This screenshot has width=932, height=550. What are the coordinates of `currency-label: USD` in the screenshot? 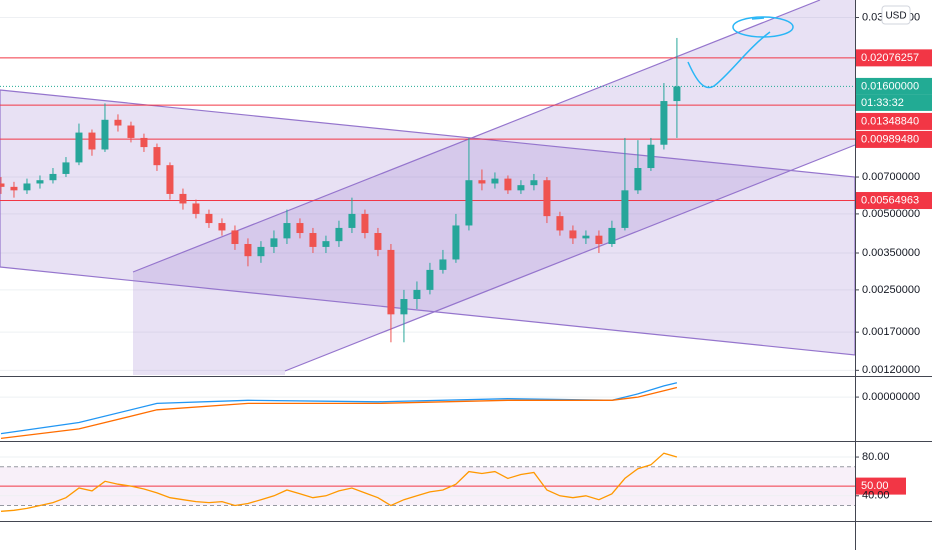 It's located at (895, 16).